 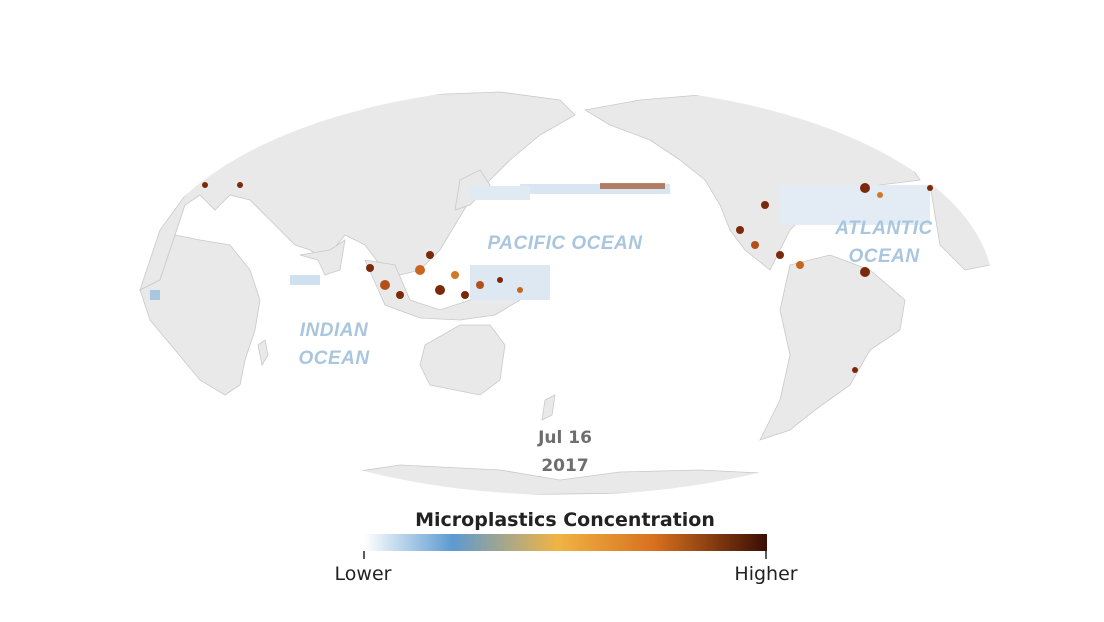 What do you see at coordinates (566, 243) in the screenshot?
I see `pacific-label: PACIFIC OCEAN` at bounding box center [566, 243].